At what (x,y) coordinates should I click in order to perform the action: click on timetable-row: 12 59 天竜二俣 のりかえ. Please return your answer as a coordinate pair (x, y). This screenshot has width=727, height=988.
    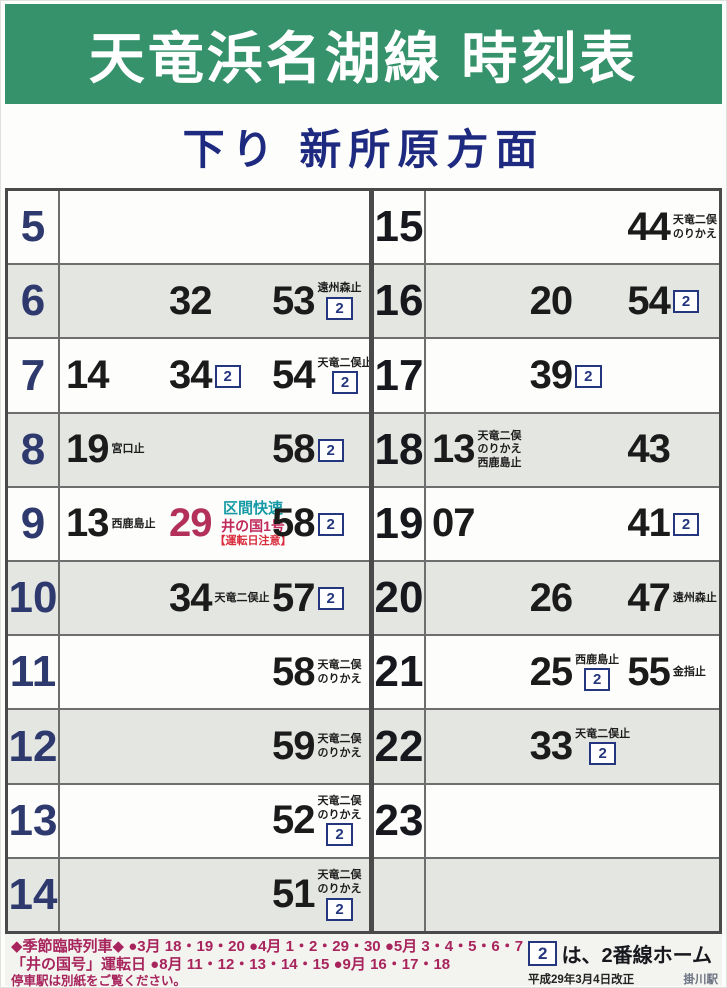
    Looking at the image, I should click on (188, 745).